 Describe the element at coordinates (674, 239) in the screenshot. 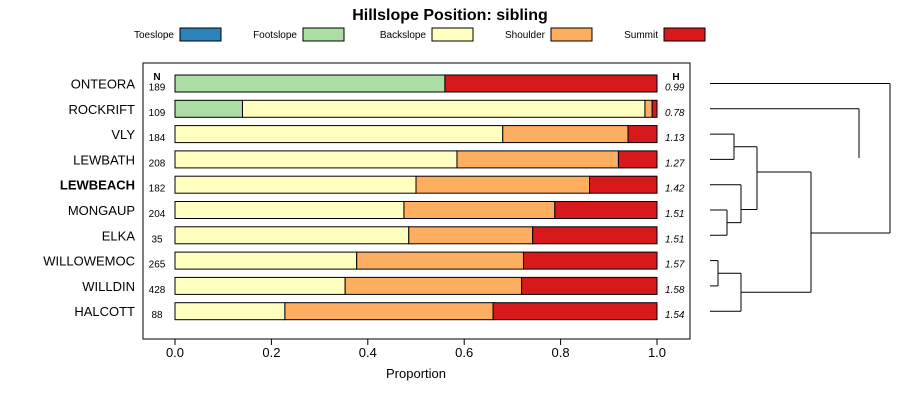

I see `h-value-elka: 1.51` at that location.